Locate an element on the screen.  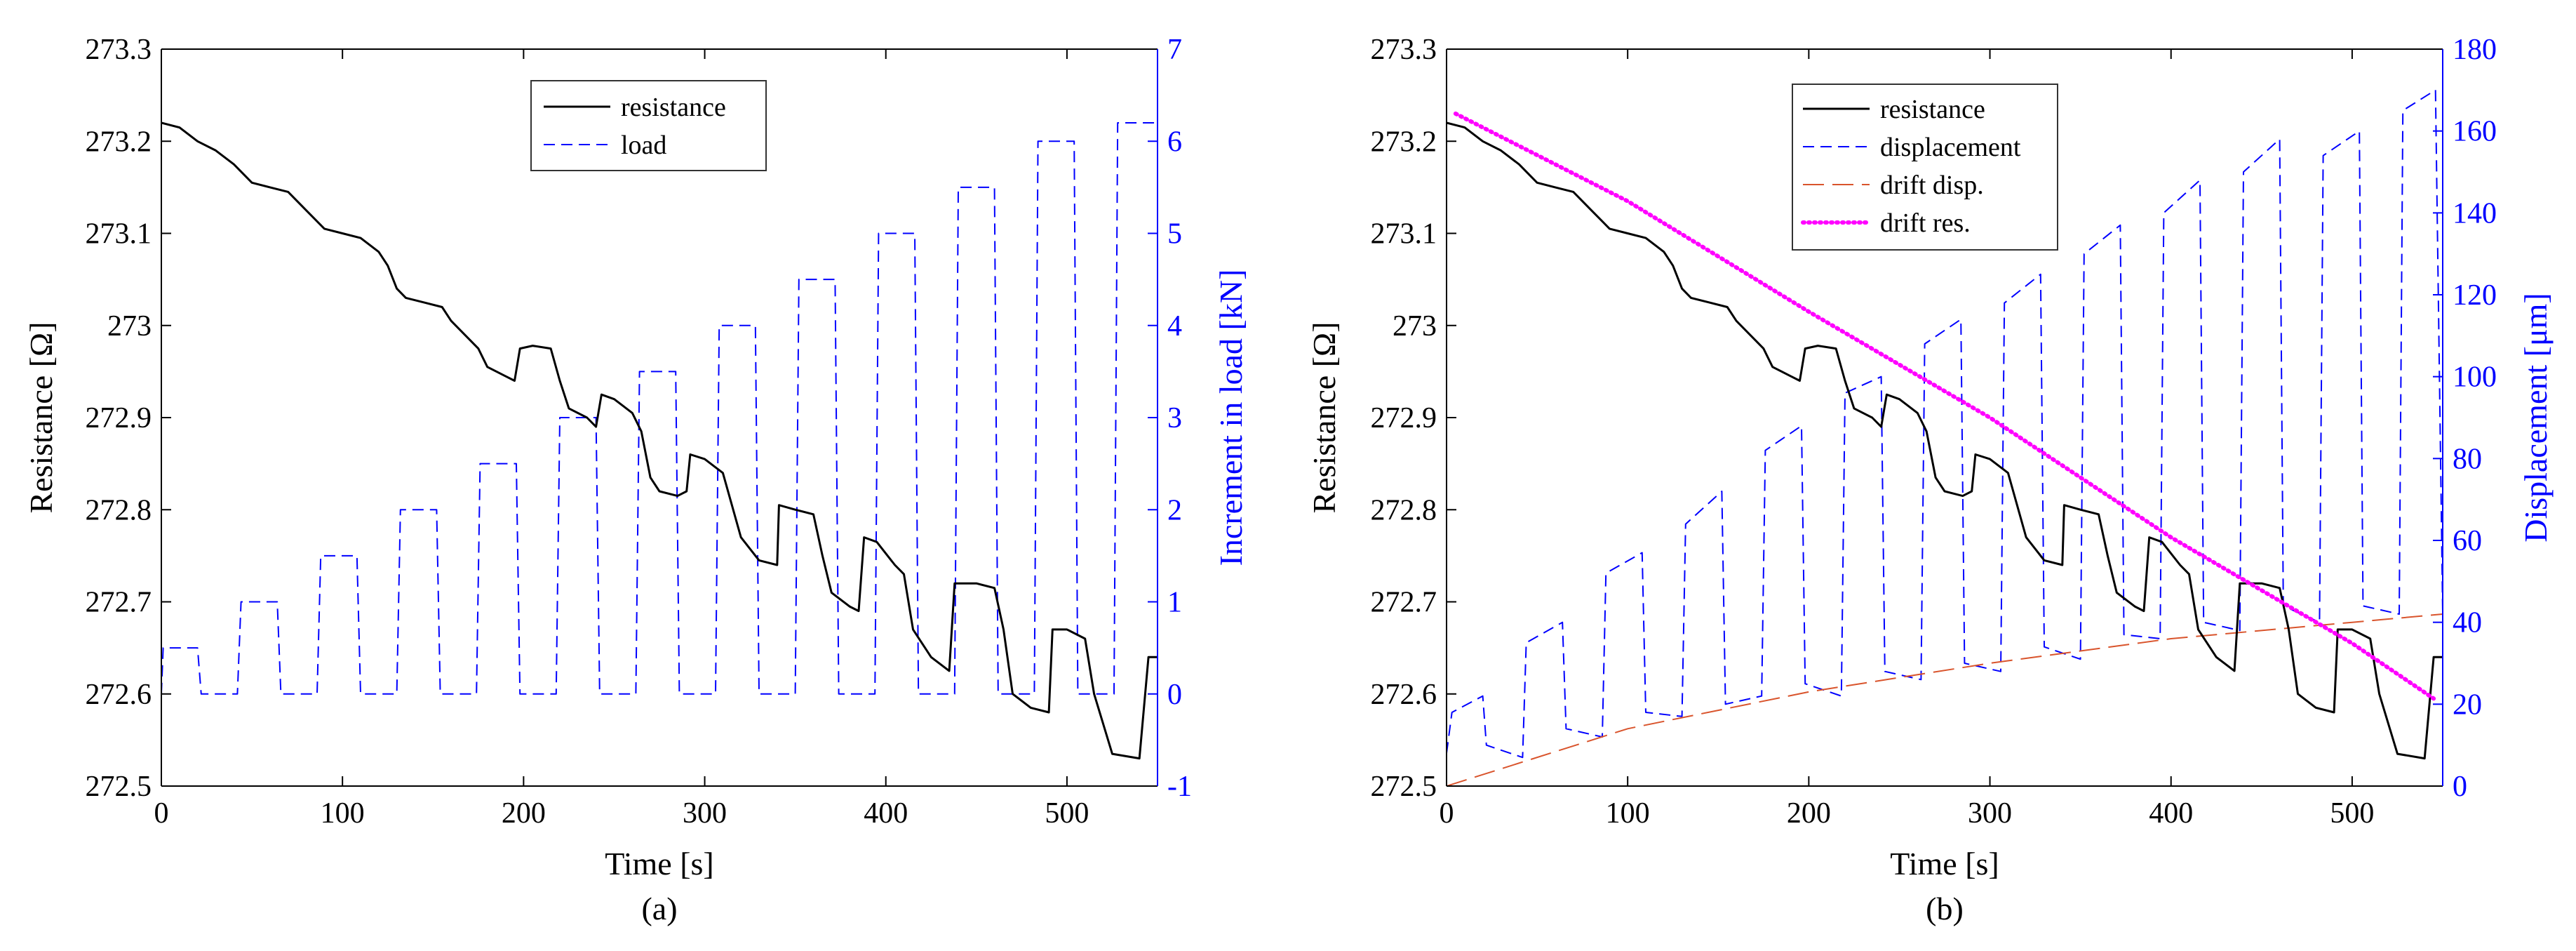
y-tick-label-a: 272.9 is located at coordinates (119, 418).